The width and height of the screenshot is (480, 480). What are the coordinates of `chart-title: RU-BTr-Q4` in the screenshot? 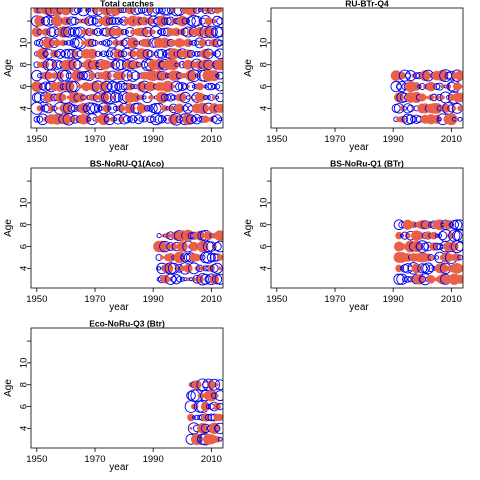 It's located at (367, 4).